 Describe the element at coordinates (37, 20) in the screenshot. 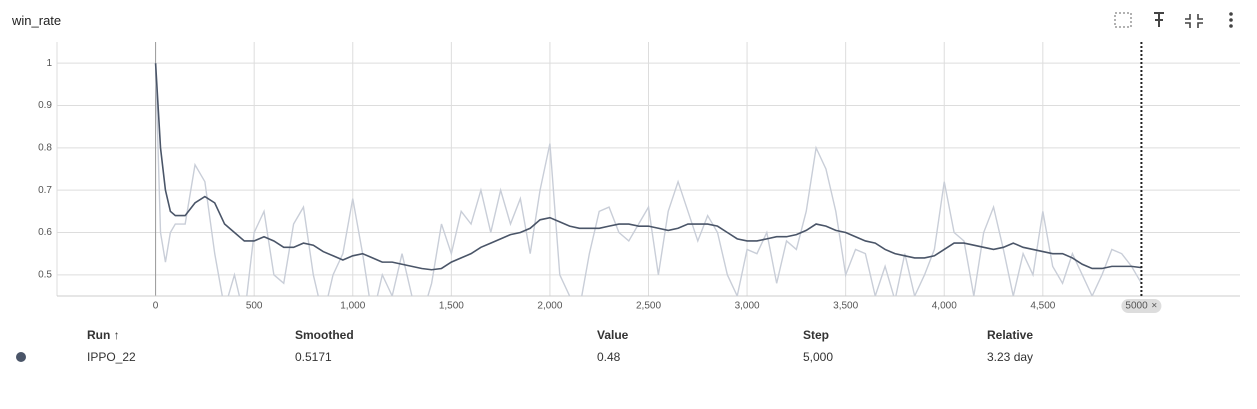

I see `card-title: win_rate` at that location.